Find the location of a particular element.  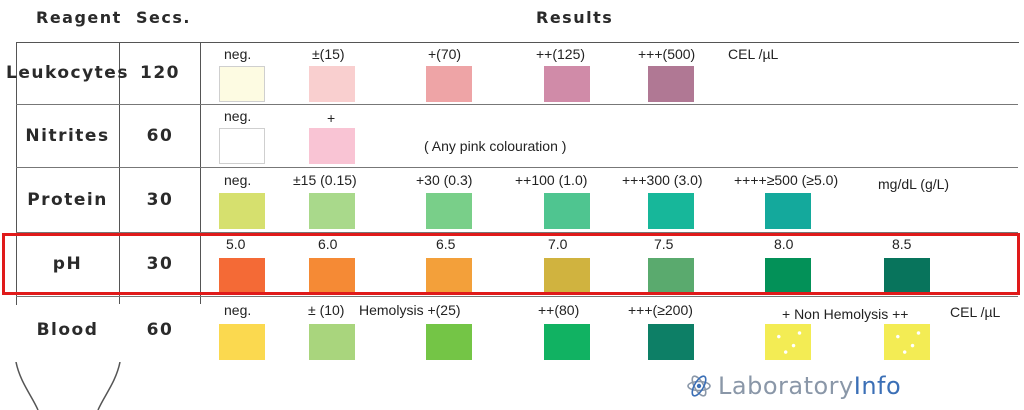

laboratoryinfo-logo: LaboratoryInfo is located at coordinates (793, 386).